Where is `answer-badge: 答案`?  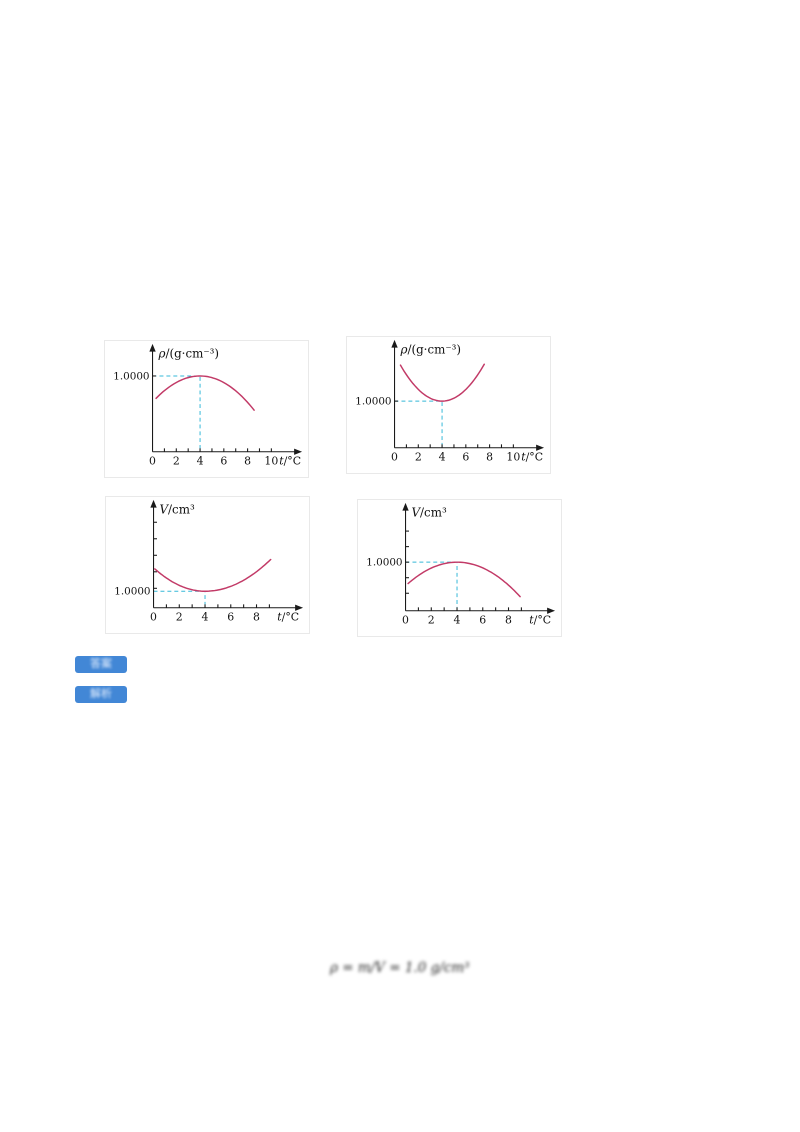
answer-badge: 答案 is located at coordinates (101, 664).